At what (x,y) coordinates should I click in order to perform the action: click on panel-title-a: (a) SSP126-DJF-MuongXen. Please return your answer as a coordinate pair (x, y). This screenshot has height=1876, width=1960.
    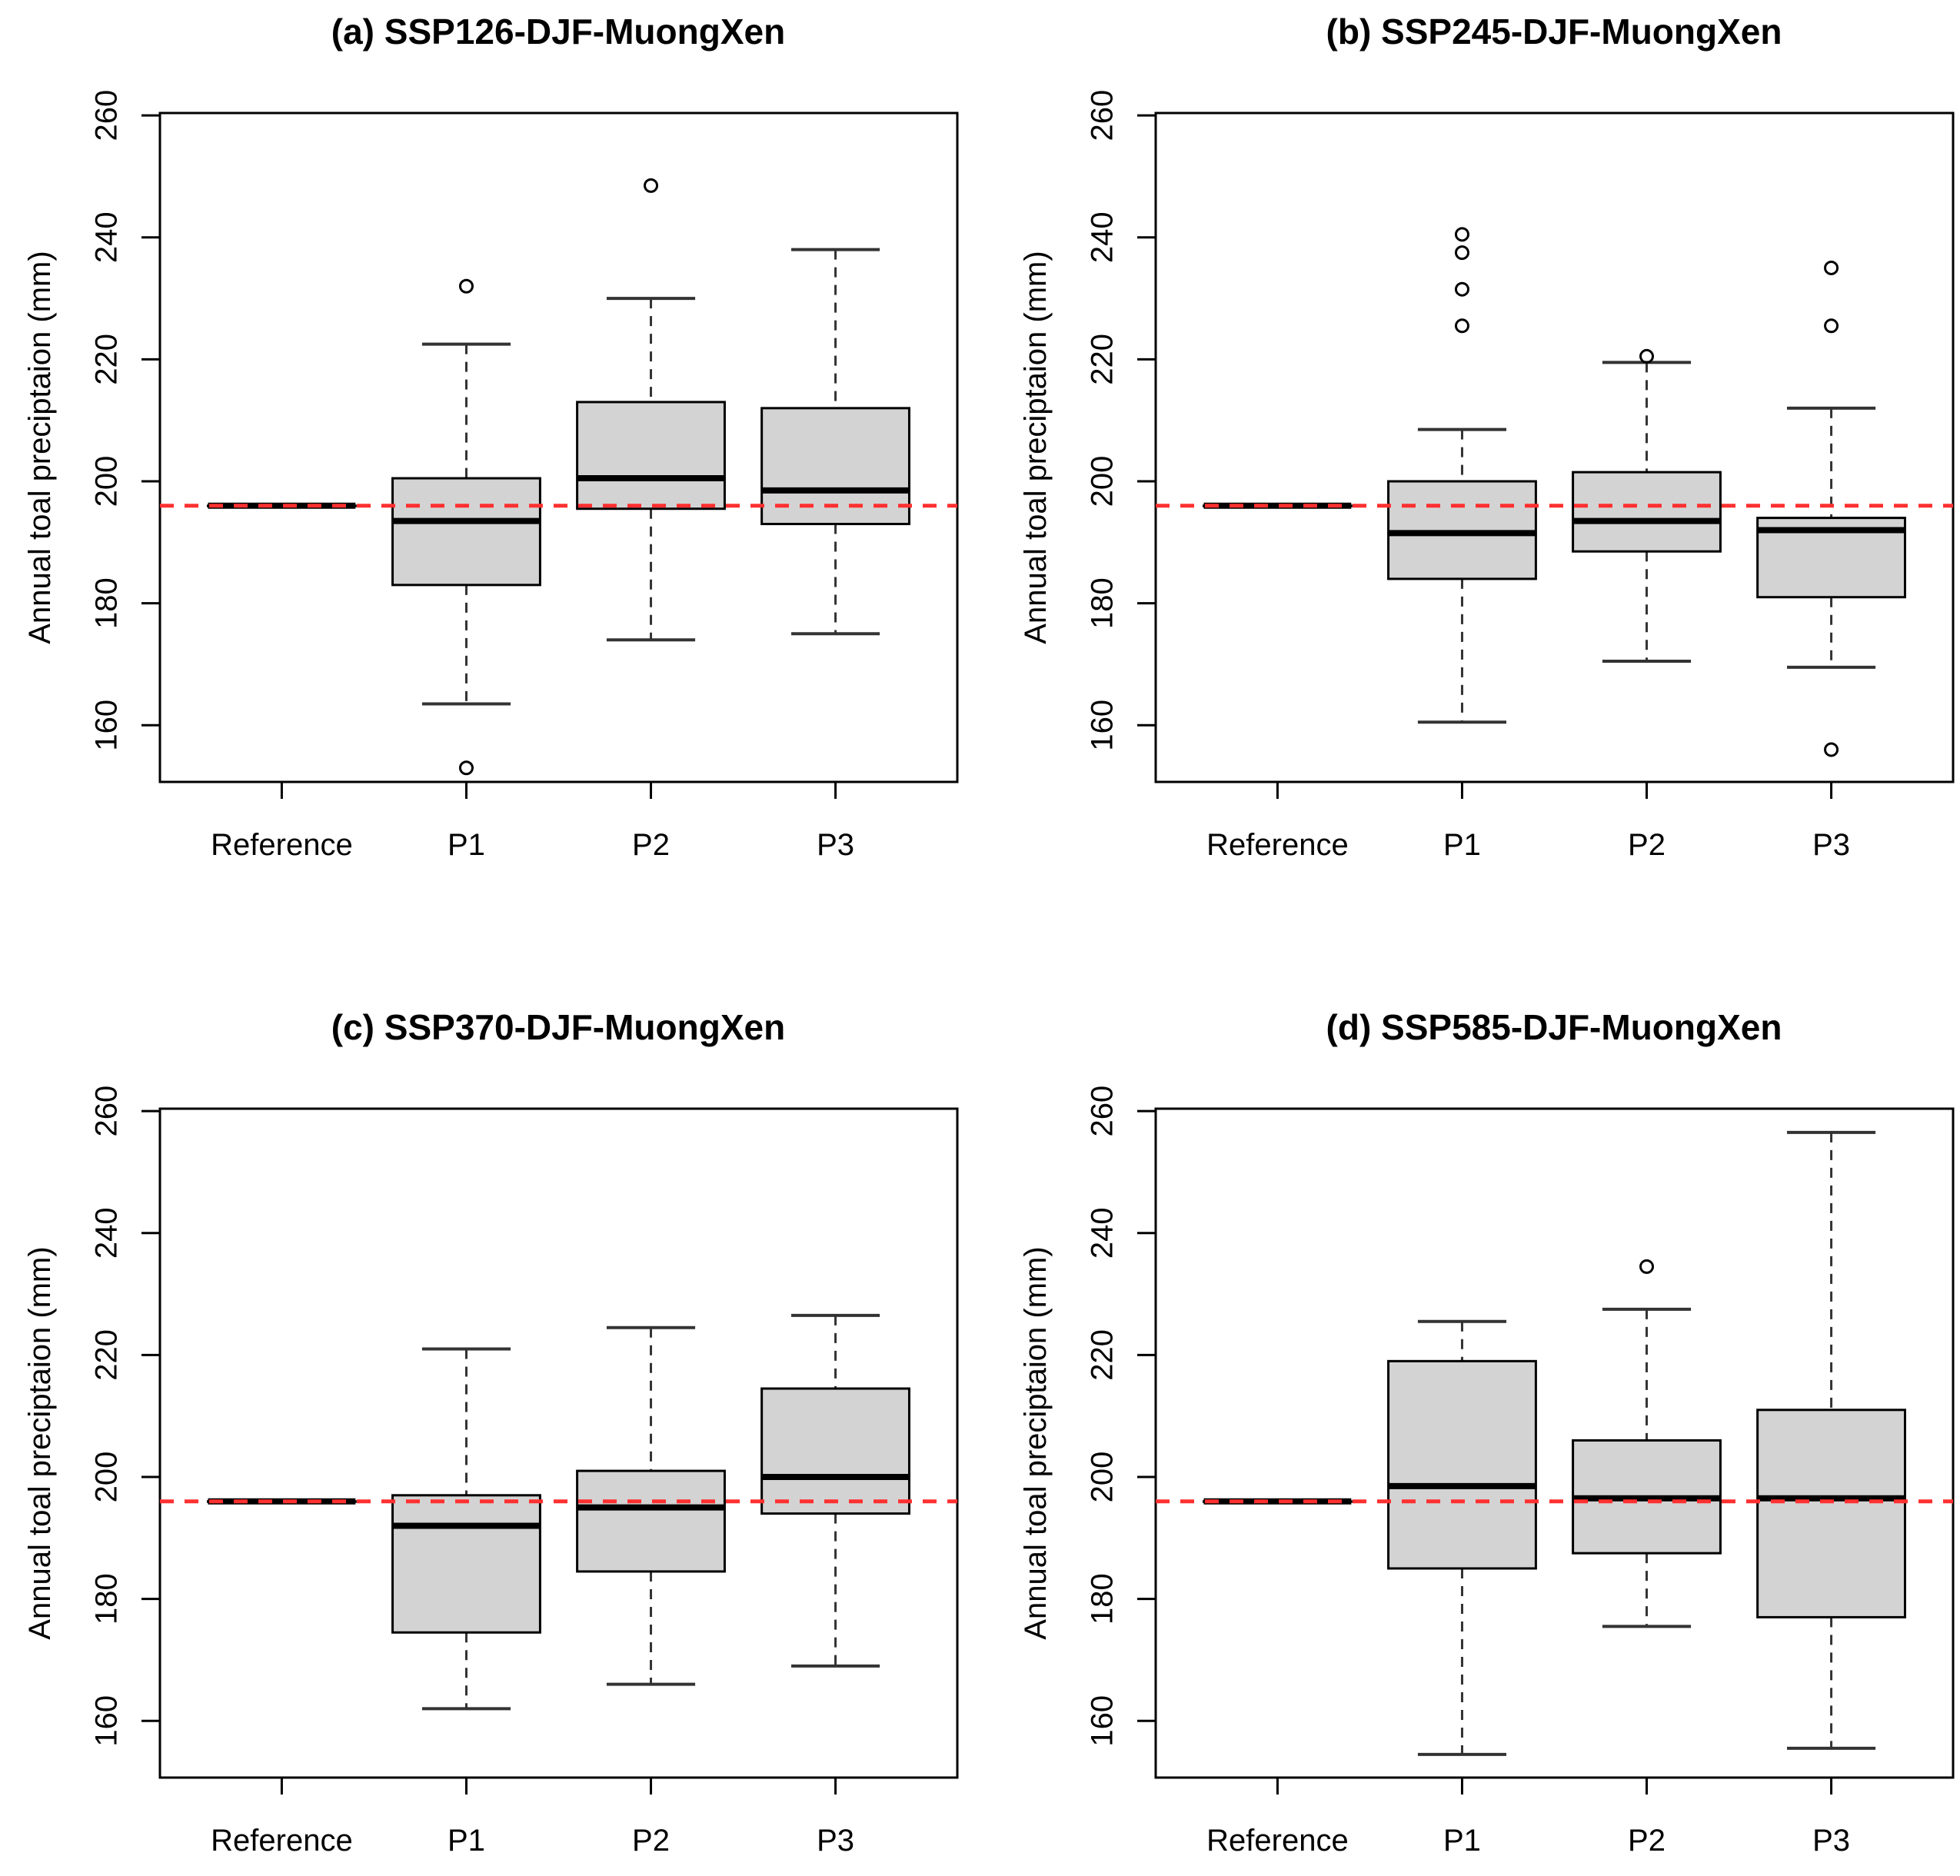
    Looking at the image, I should click on (559, 32).